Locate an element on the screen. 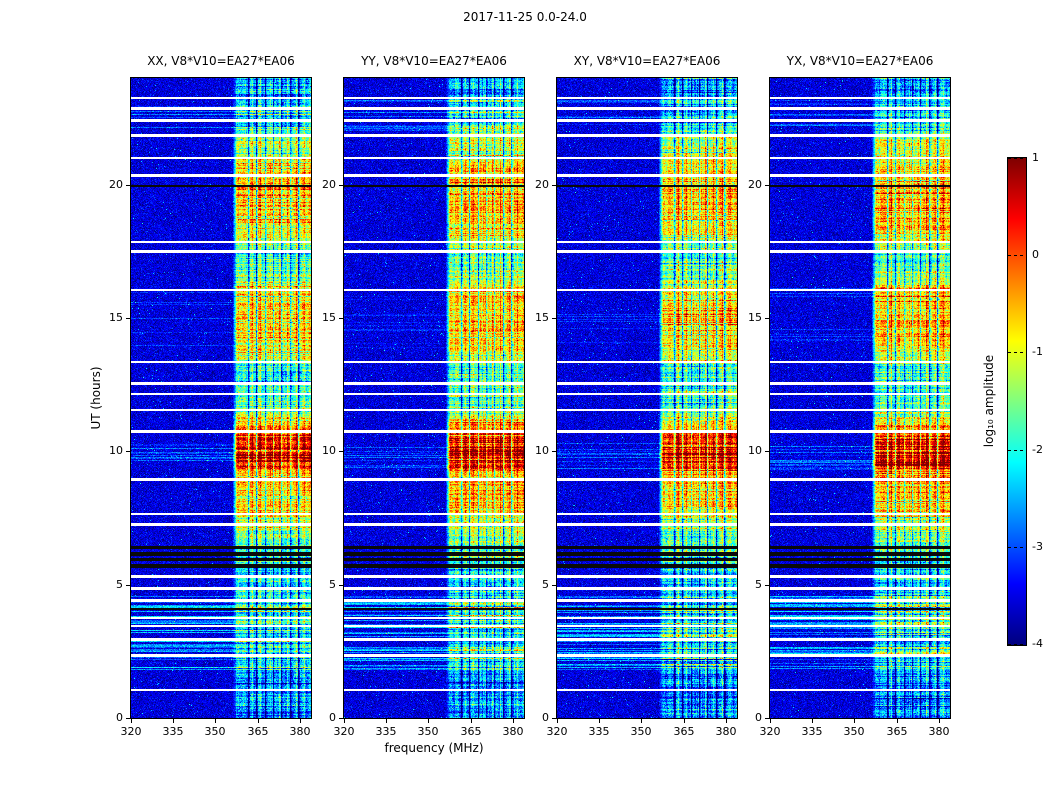 This screenshot has height=800, width=1050. heatmap-panel-yx is located at coordinates (860, 398).